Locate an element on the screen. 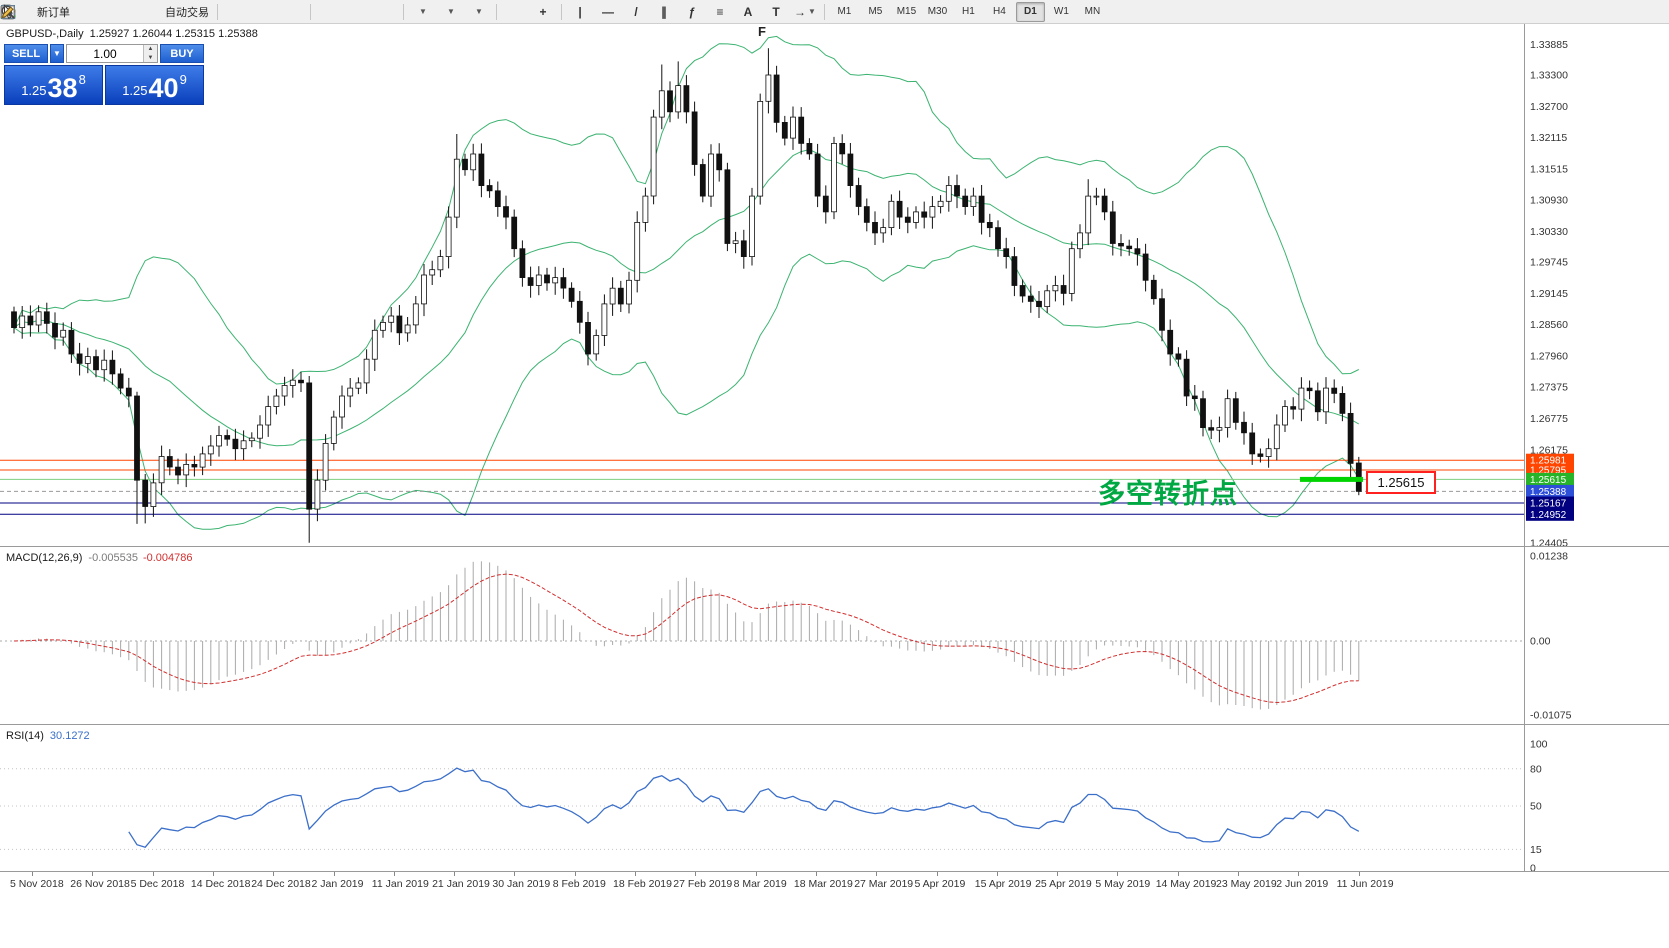  buy-price-box: 1.25 40 9 is located at coordinates (154, 85).